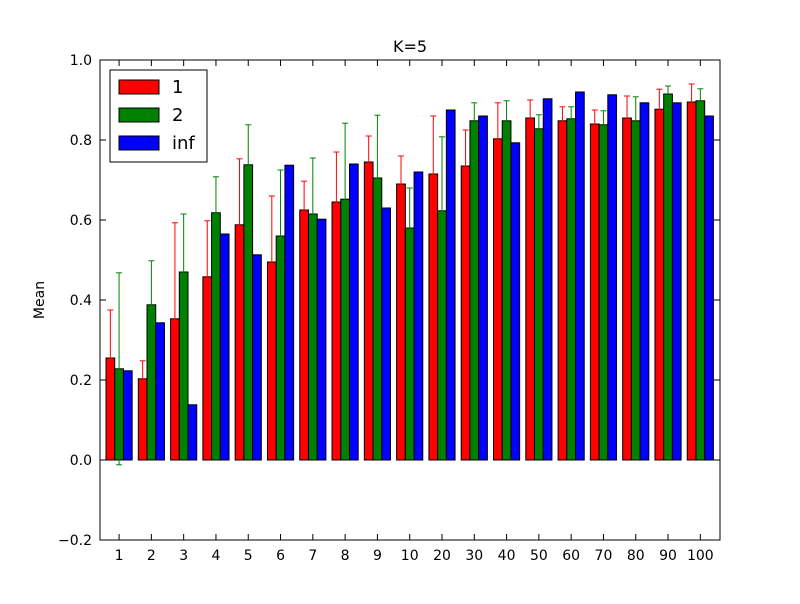  Describe the element at coordinates (571, 556) in the screenshot. I see `x-tick-label: 60` at that location.